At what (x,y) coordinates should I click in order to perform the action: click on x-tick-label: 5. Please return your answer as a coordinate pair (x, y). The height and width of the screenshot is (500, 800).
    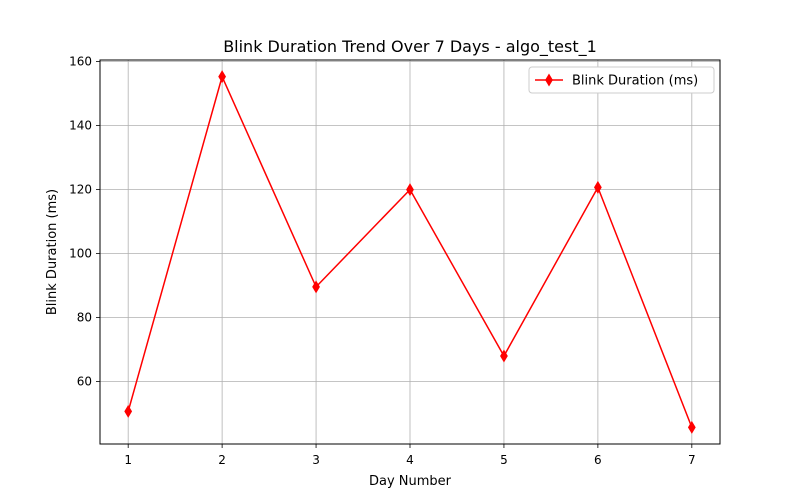
    Looking at the image, I should click on (504, 460).